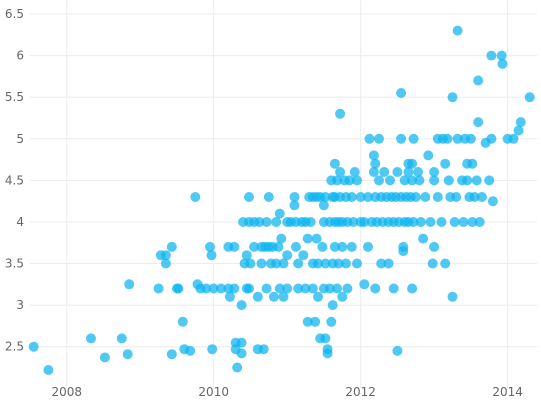 The width and height of the screenshot is (541, 405). I want to click on y-tick-label: 3.5, so click(14, 264).